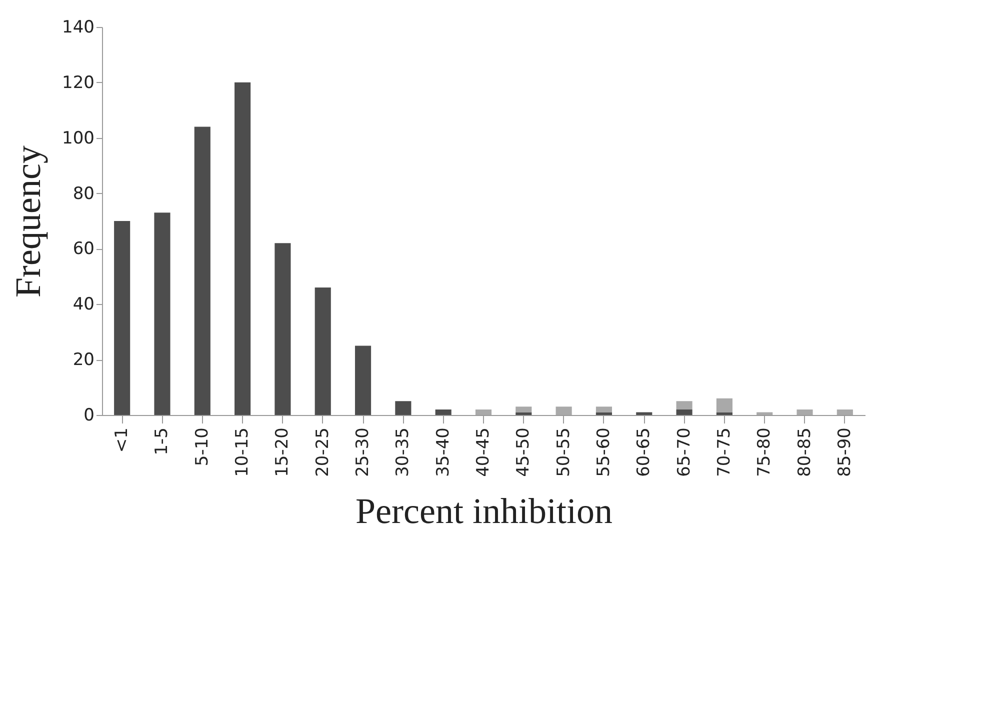 The image size is (999, 704). Describe the element at coordinates (804, 452) in the screenshot. I see `x-tick-label: 80-85` at that location.